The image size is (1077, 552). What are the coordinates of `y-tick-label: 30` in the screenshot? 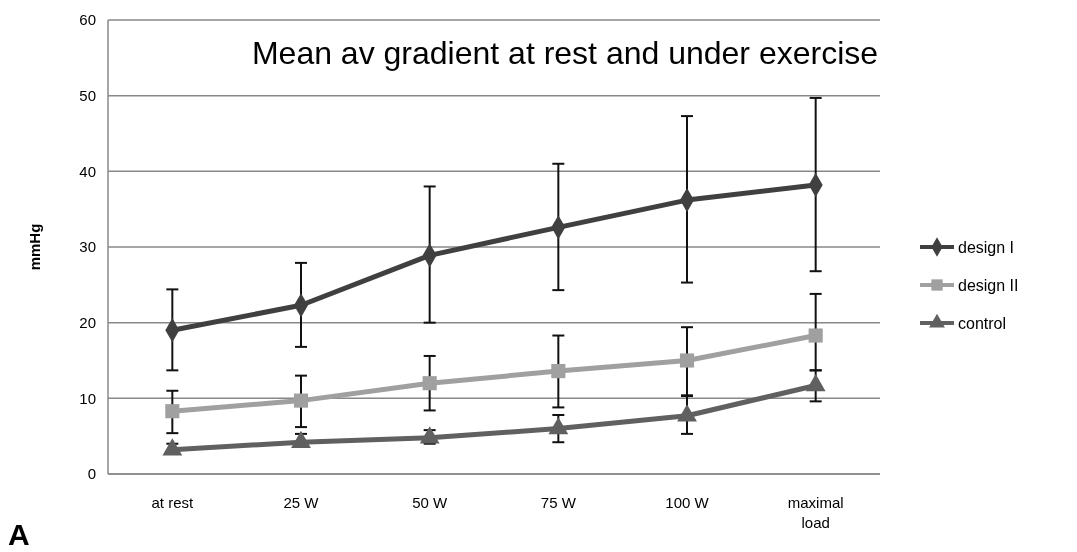 It's located at (87, 247).